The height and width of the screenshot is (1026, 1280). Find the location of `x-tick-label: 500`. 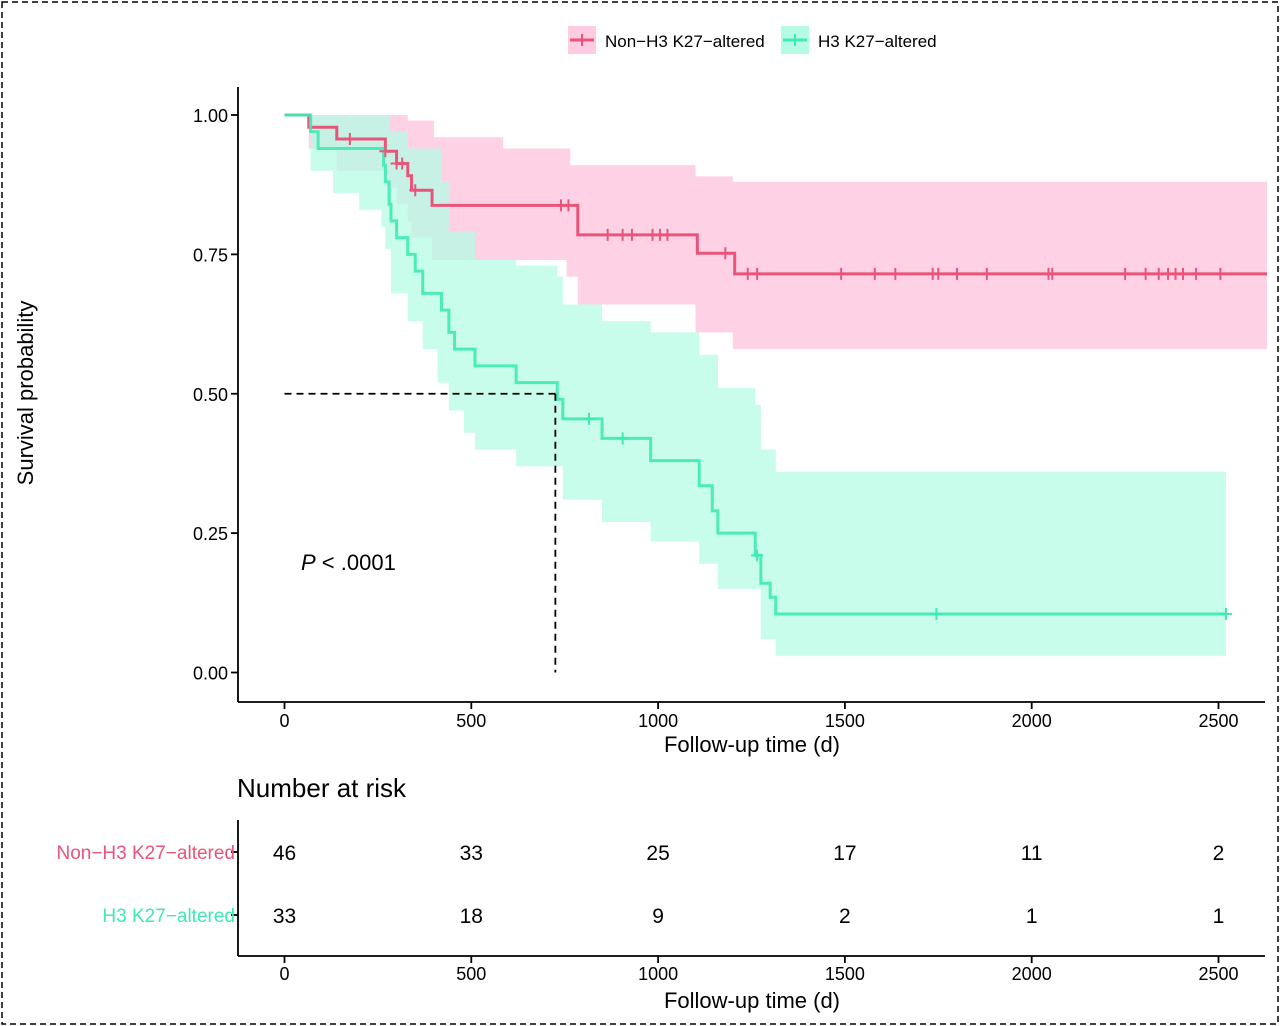

x-tick-label: 500 is located at coordinates (471, 721).